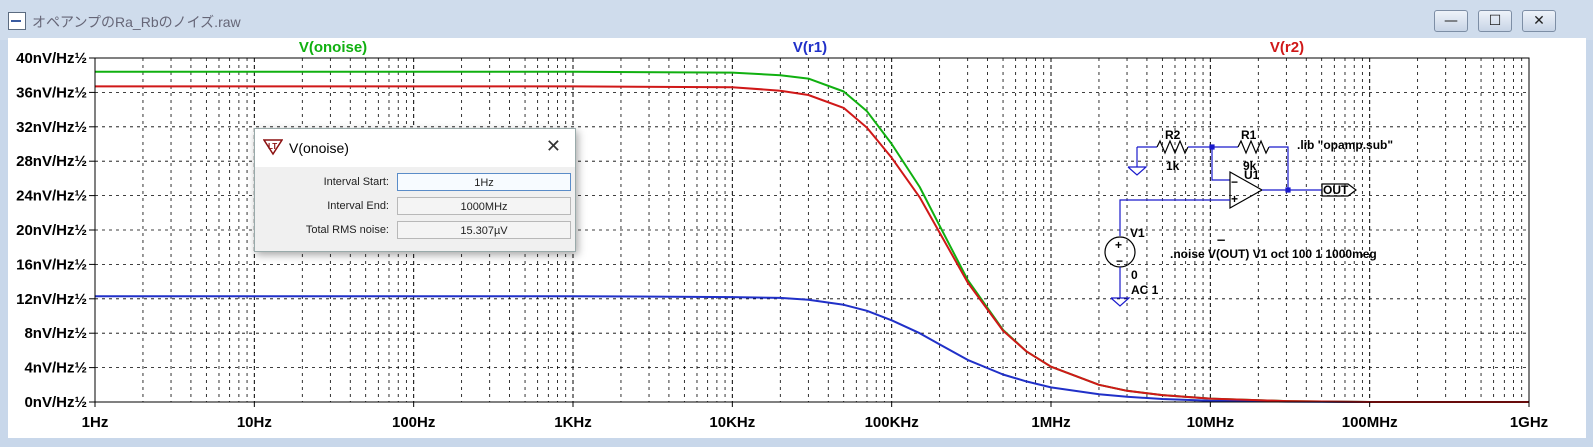 The image size is (1593, 447). I want to click on lib-directive: .lib "opamp.sub", so click(1345, 145).